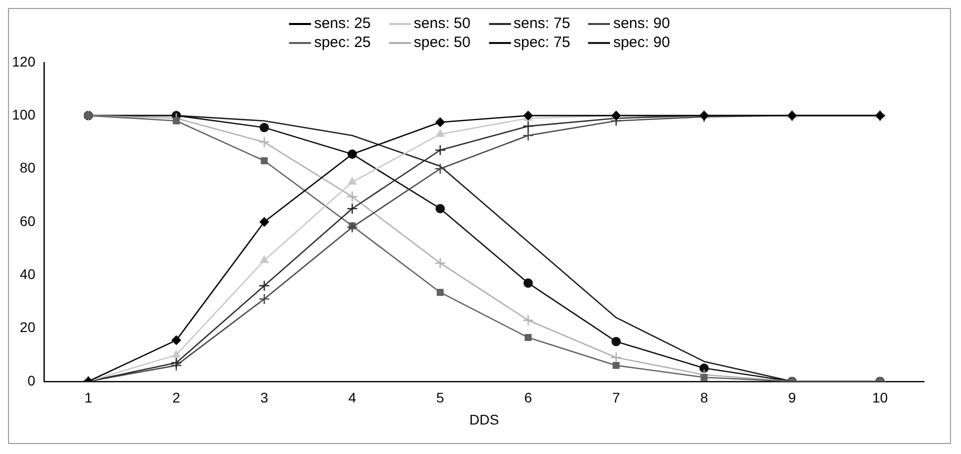 Image resolution: width=961 pixels, height=454 pixels. I want to click on y-tick-label: 60, so click(28, 220).